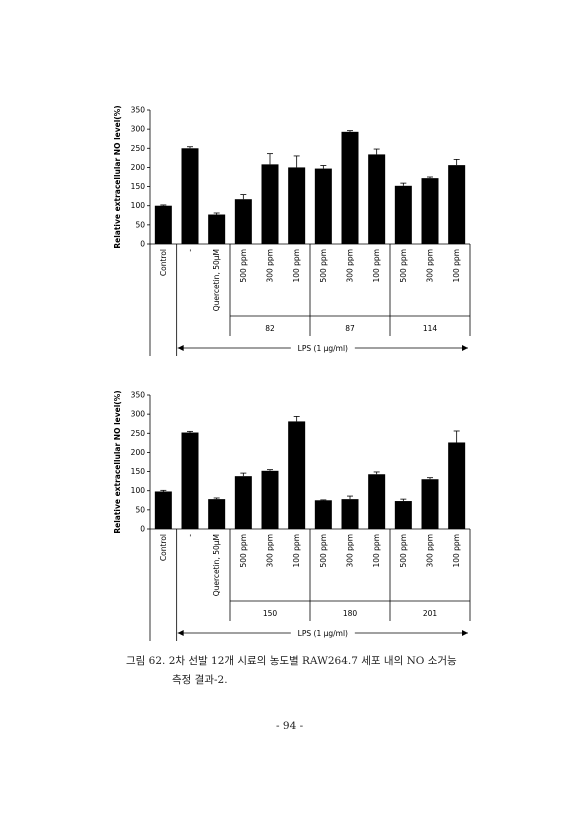 The width and height of the screenshot is (587, 830). Describe the element at coordinates (350, 328) in the screenshot. I see `group-label: 87` at that location.